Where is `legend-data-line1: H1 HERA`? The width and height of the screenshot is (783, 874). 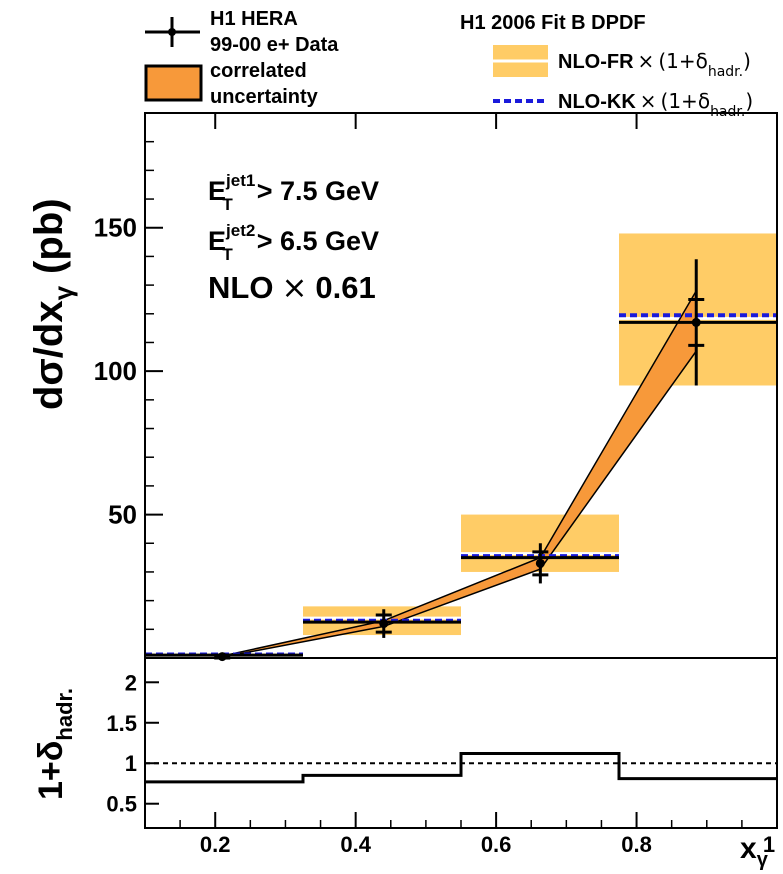
legend-data-line1: H1 HERA is located at coordinates (254, 19).